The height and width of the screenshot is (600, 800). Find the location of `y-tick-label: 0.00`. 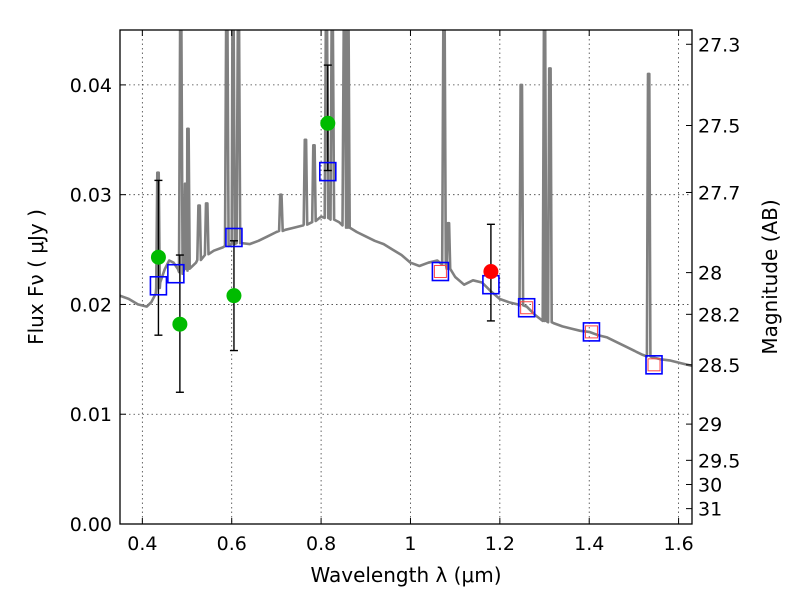

y-tick-label: 0.00 is located at coordinates (91, 525).